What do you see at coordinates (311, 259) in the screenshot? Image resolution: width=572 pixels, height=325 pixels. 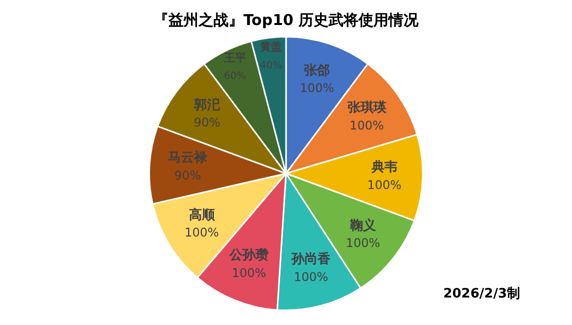 I see `slice-label: 孙尚香` at bounding box center [311, 259].